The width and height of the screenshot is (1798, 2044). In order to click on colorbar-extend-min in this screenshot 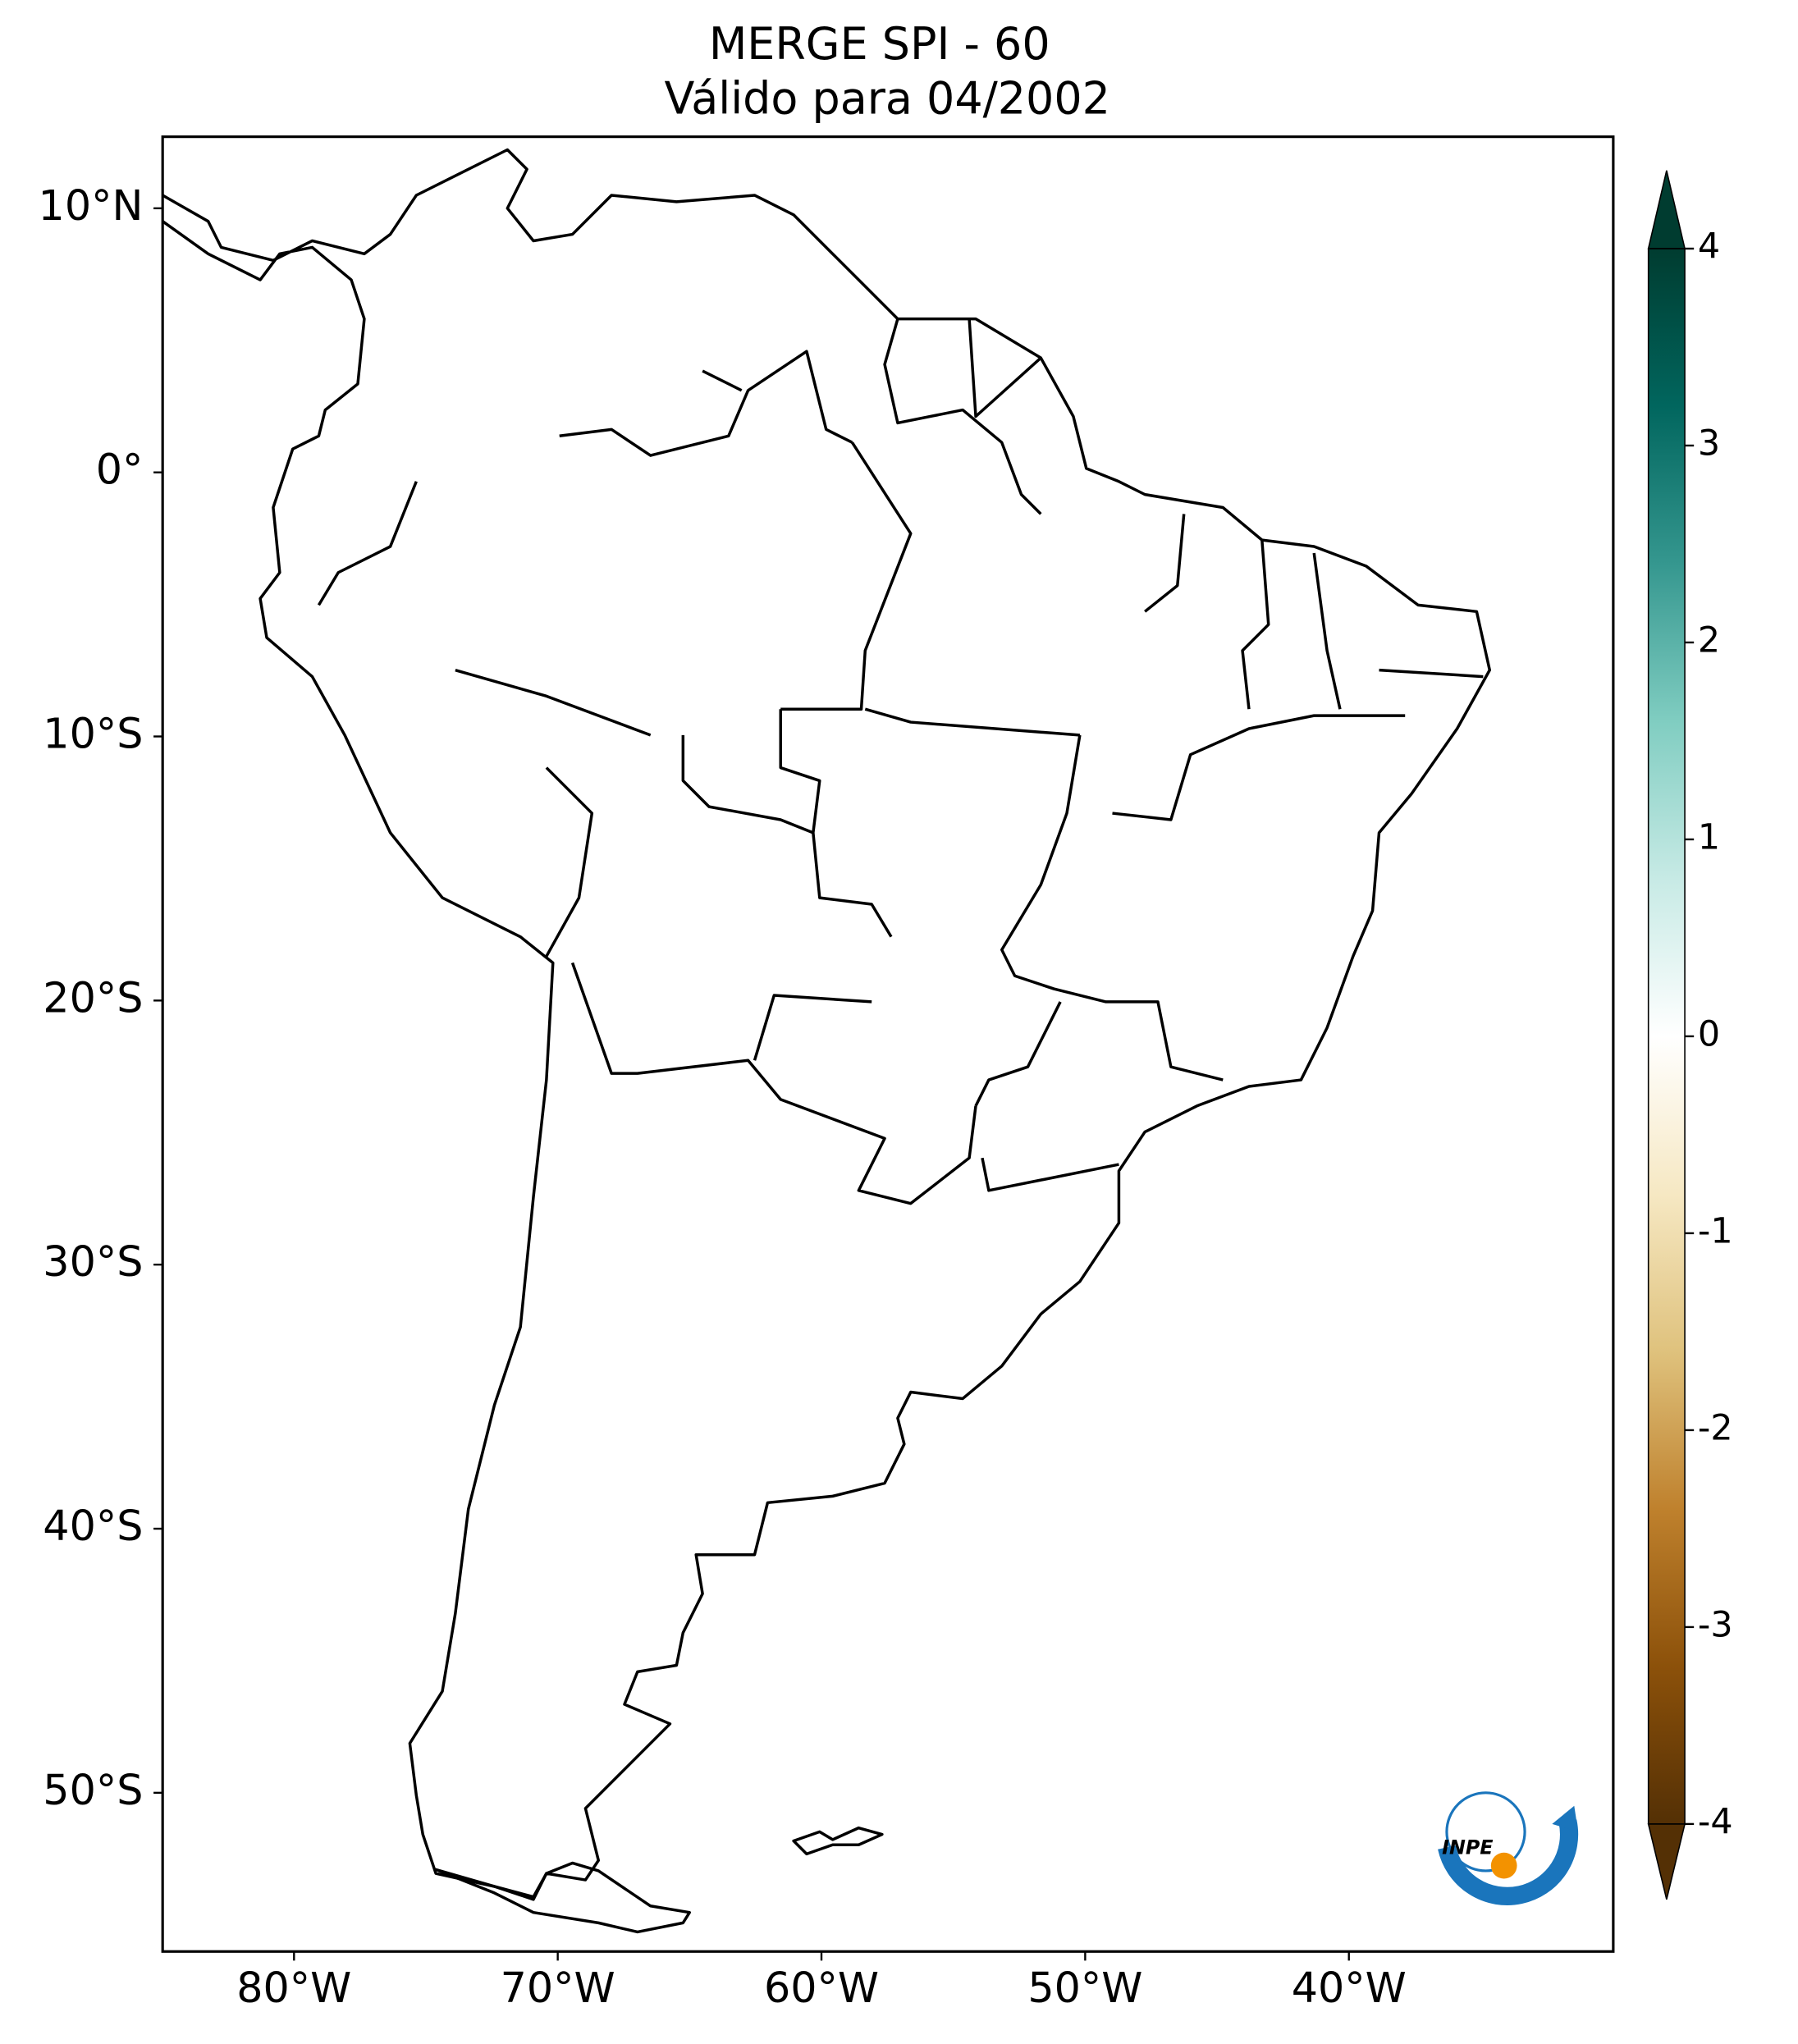, I will do `click(1666, 1861)`.